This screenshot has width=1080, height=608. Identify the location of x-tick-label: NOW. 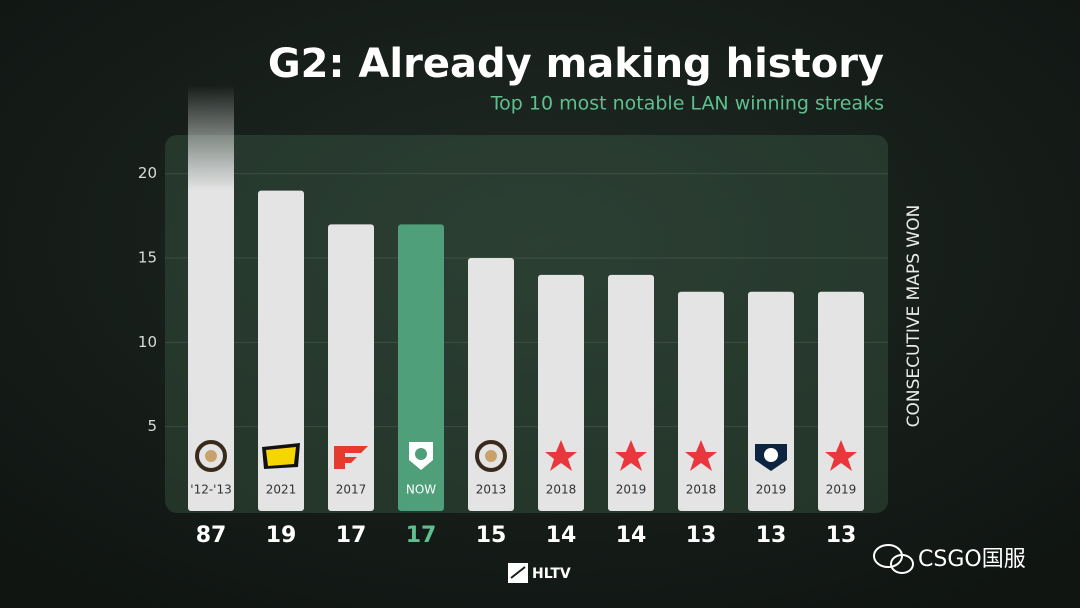
(421, 490).